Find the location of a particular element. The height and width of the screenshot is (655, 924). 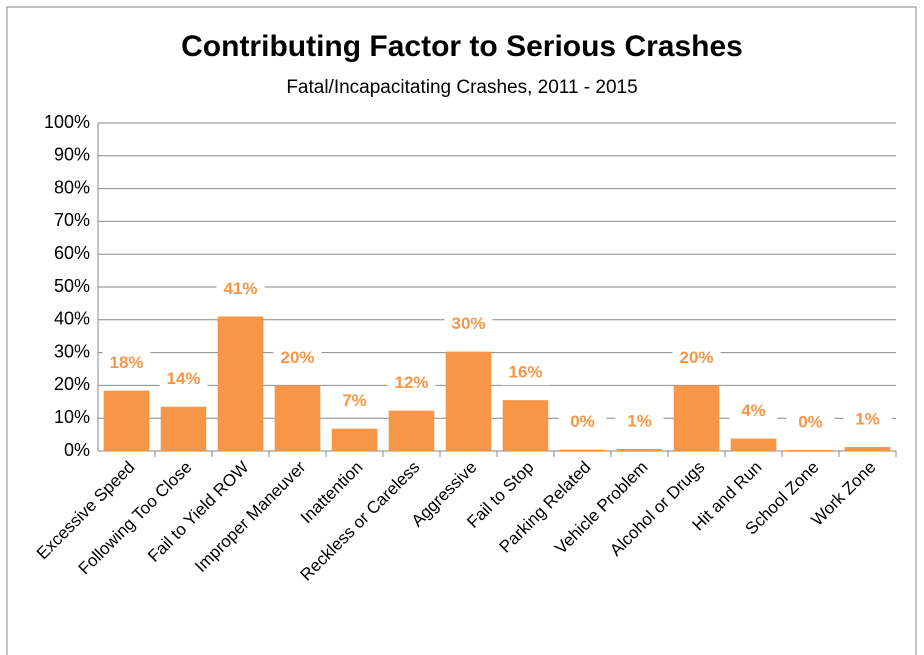

value-label: 7% is located at coordinates (354, 400).